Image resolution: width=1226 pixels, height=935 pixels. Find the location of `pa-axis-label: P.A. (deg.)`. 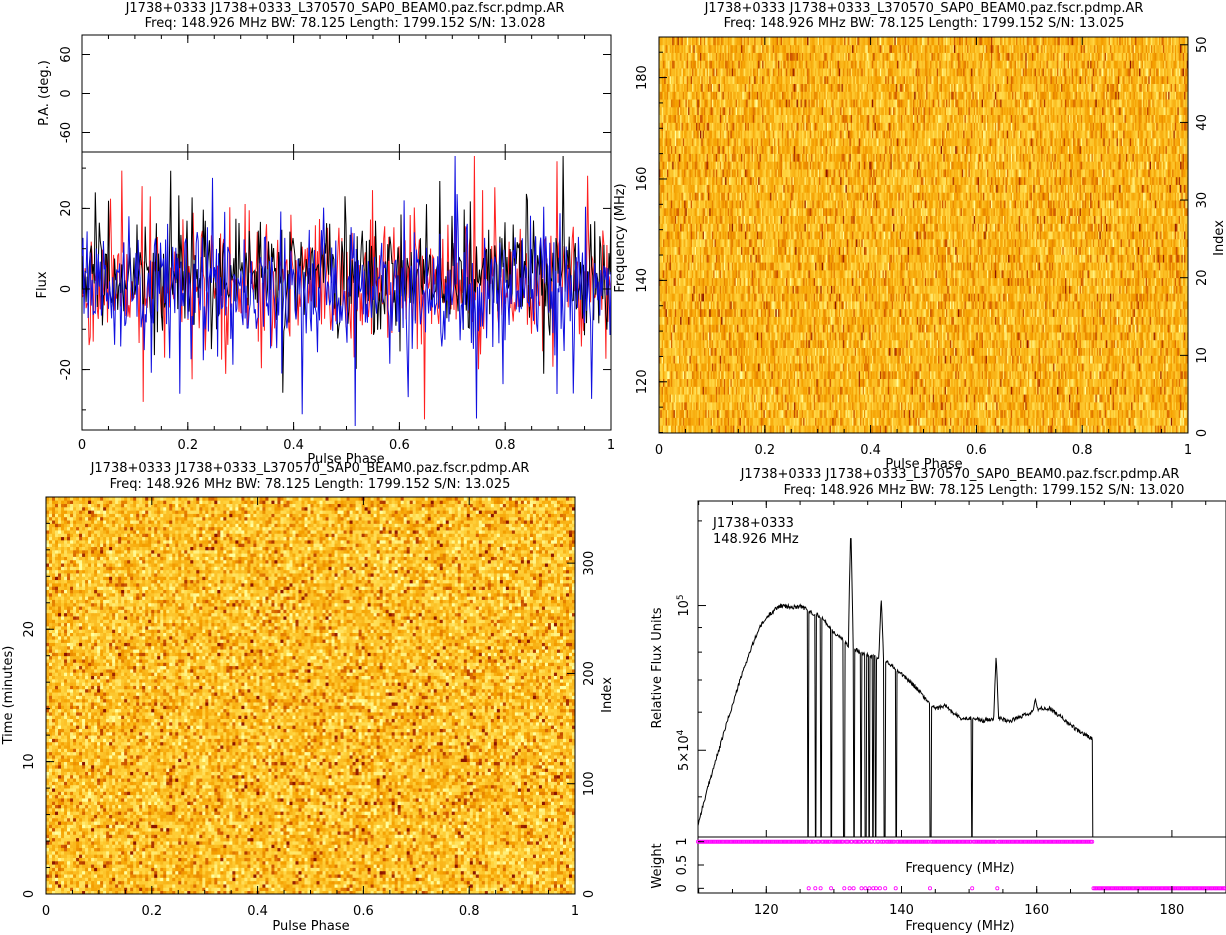

pa-axis-label: P.A. (deg.) is located at coordinates (44, 93).